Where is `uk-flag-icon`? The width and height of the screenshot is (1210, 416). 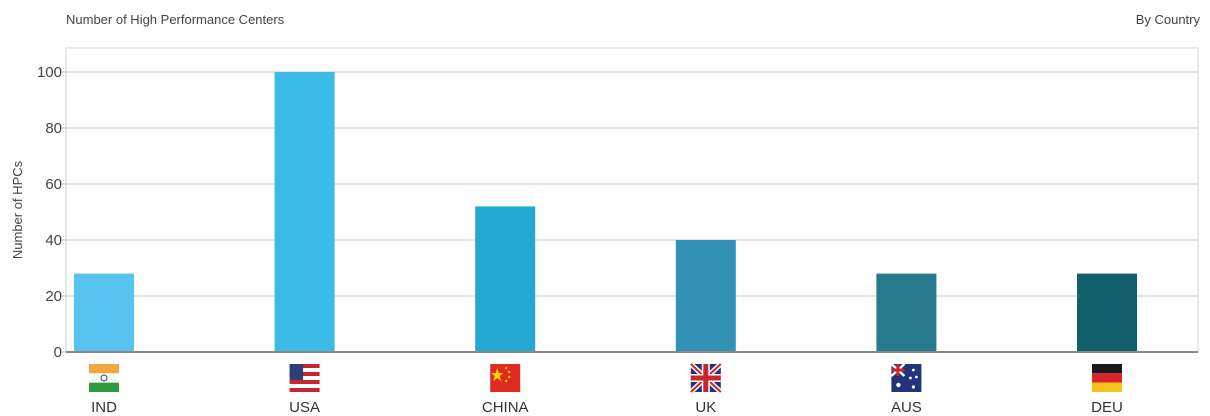 uk-flag-icon is located at coordinates (706, 378).